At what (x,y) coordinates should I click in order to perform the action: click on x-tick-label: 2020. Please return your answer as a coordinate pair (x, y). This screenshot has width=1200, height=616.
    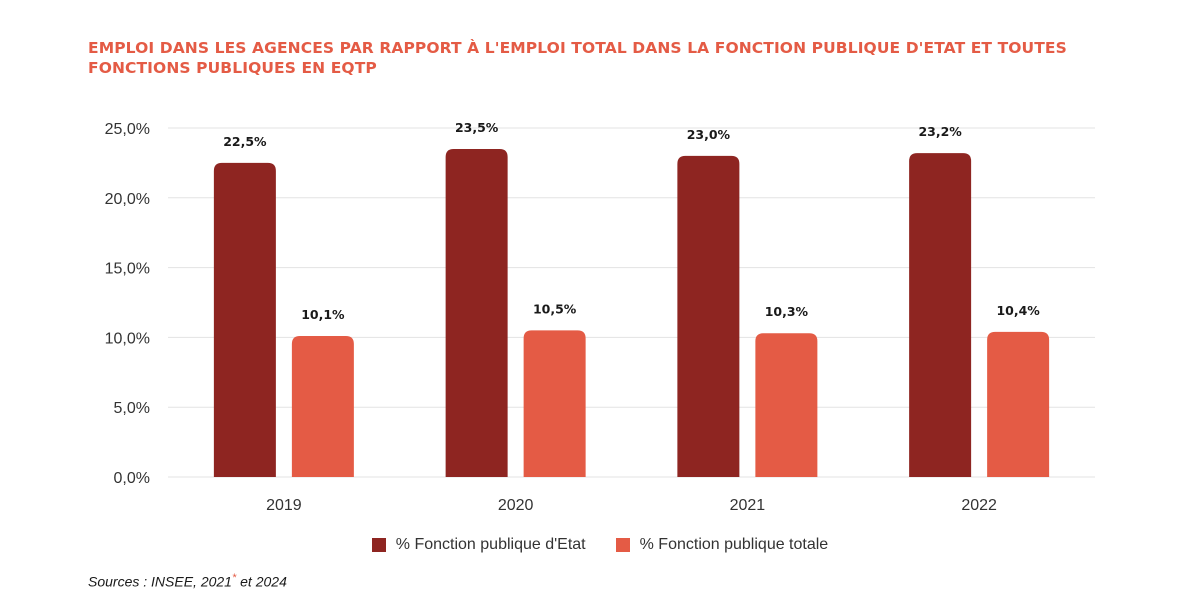
    Looking at the image, I should click on (516, 505).